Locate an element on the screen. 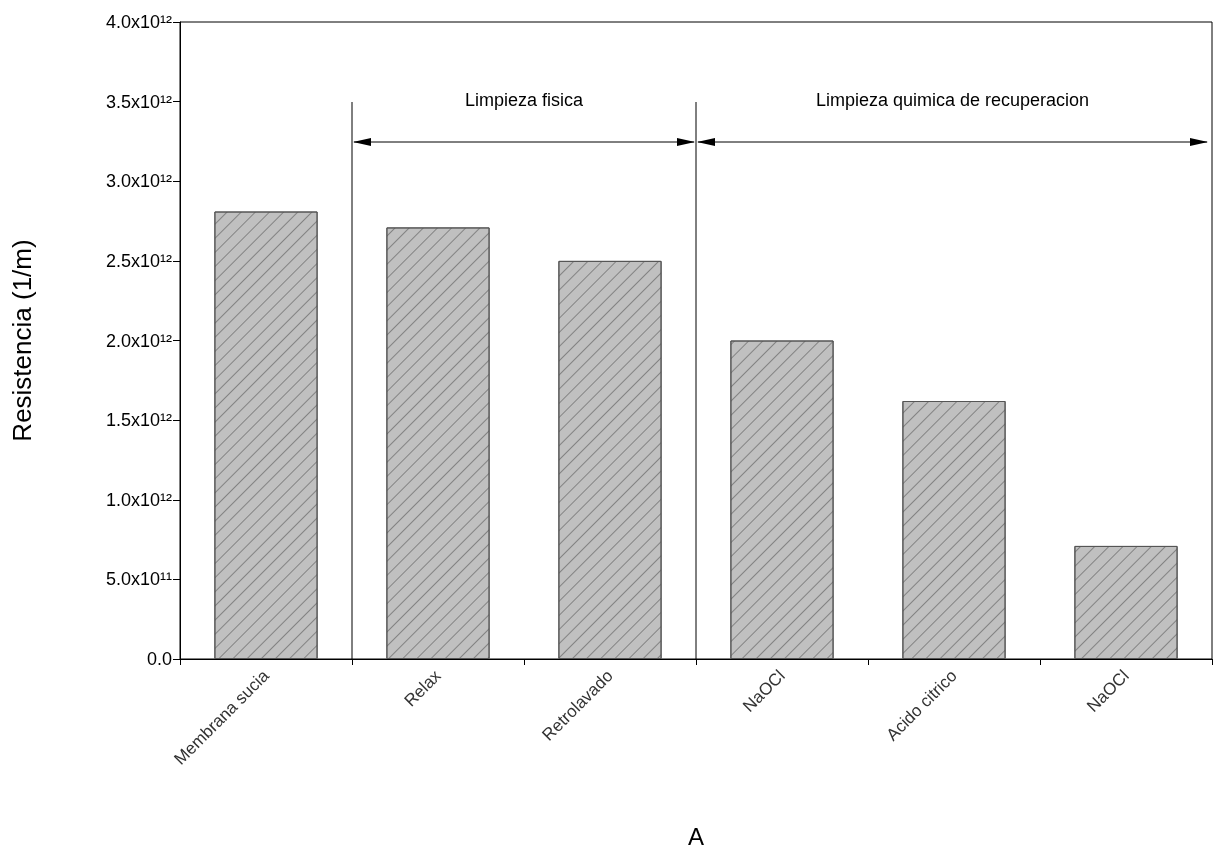 Image resolution: width=1220 pixels, height=853 pixels. y-tick-label: 3.5x10¹² is located at coordinates (138, 101).